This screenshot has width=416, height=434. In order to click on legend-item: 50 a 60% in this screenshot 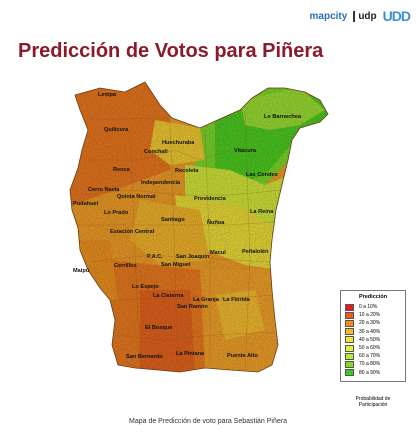, I will do `click(373, 348)`.